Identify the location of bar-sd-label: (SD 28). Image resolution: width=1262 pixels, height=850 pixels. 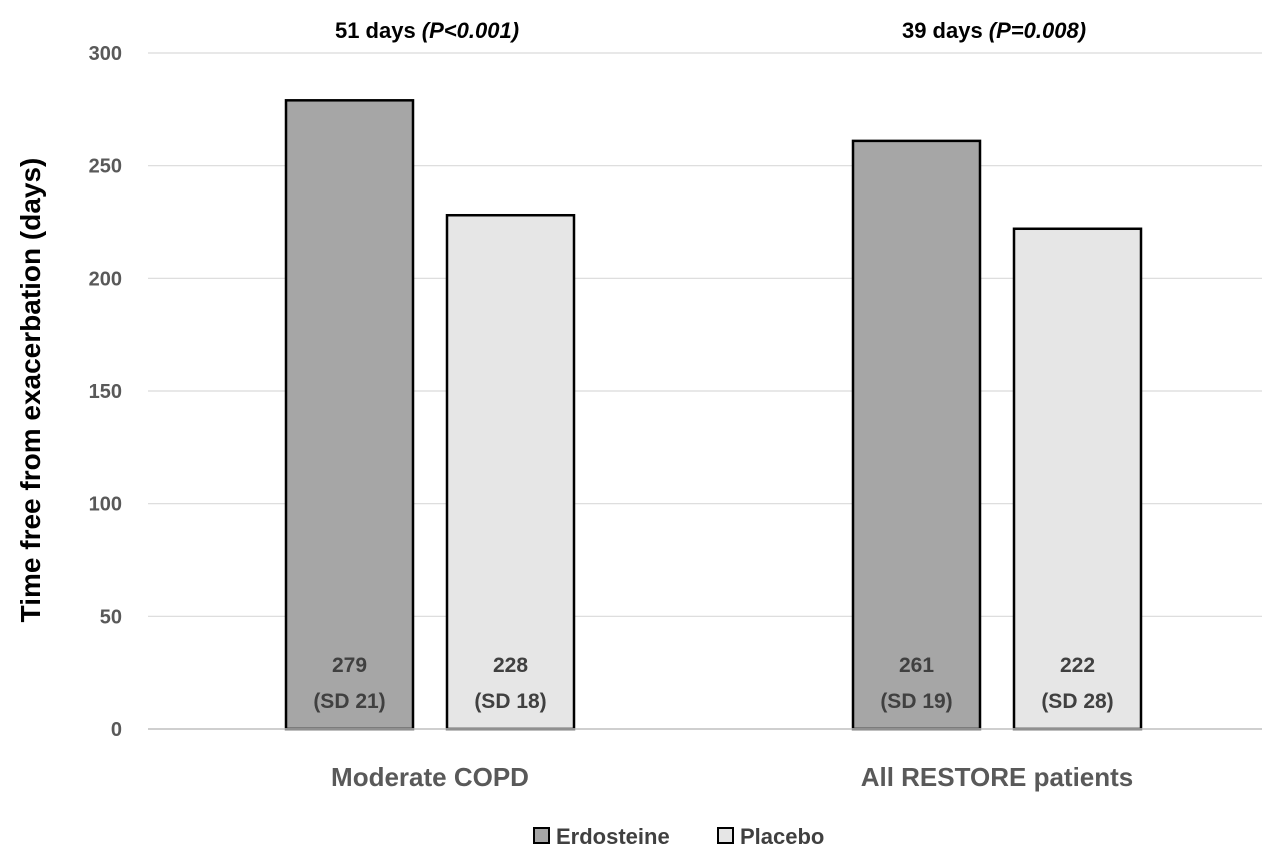
(1077, 701).